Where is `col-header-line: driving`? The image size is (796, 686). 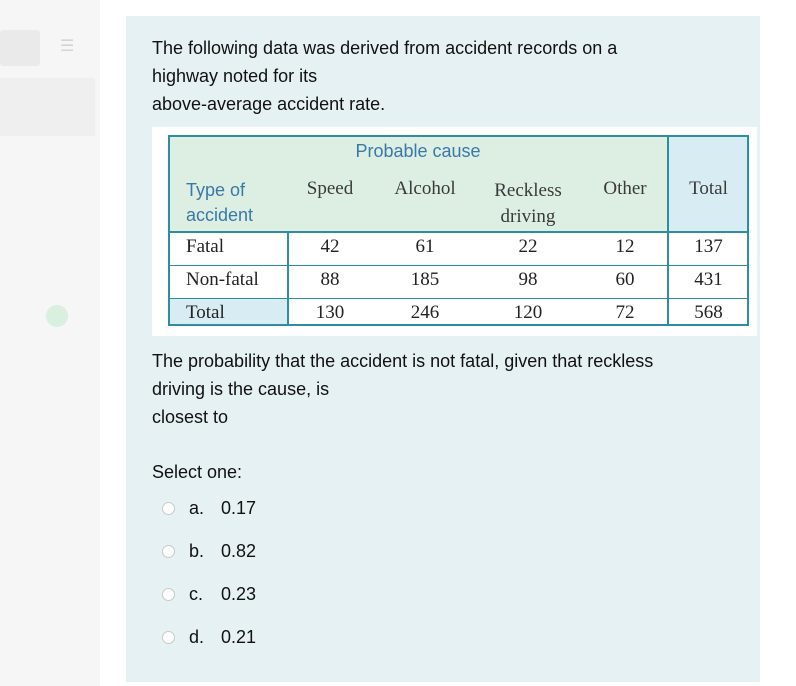 col-header-line: driving is located at coordinates (528, 216).